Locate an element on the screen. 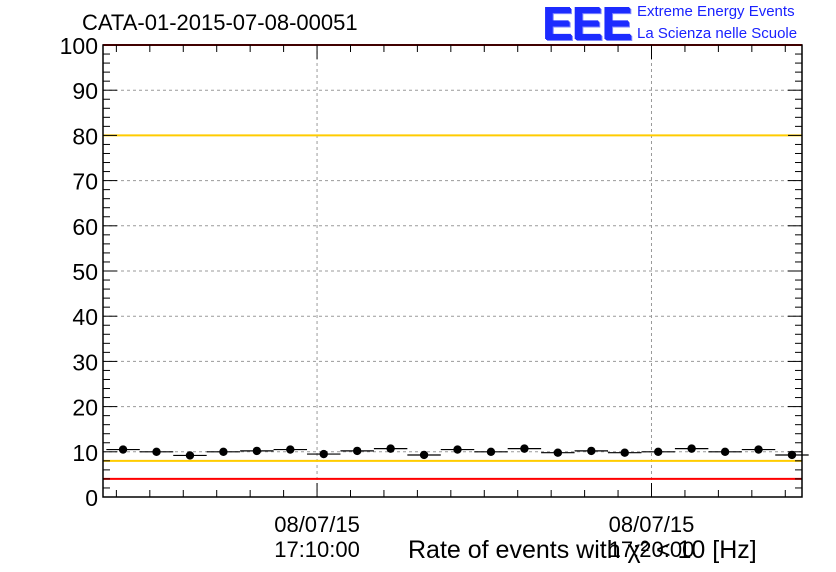  y-tick-label: 40 is located at coordinates (85, 317).